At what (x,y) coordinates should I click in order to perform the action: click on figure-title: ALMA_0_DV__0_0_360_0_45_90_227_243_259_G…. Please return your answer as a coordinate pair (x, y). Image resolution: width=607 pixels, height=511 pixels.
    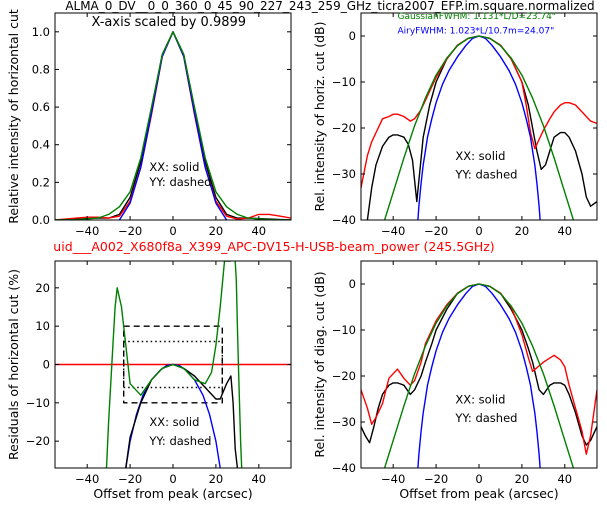
    Looking at the image, I should click on (329, 6).